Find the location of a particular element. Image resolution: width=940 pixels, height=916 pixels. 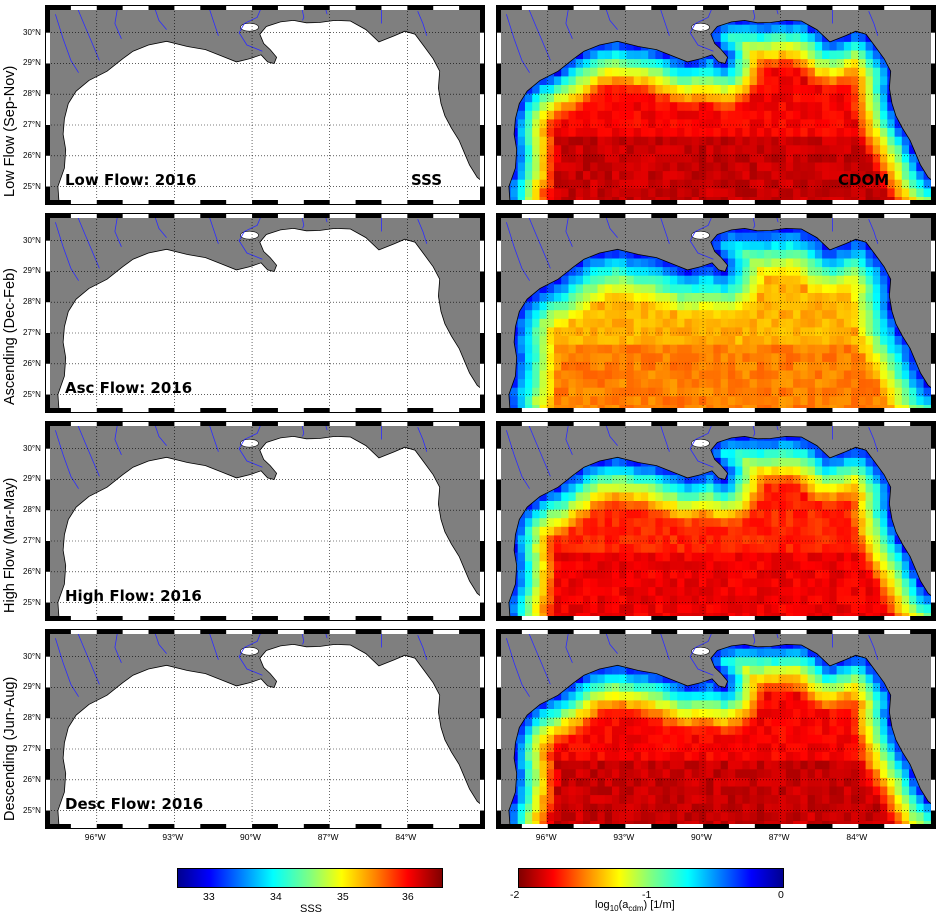

panel-title-1: Low Flow: 2016 is located at coordinates (131, 180).